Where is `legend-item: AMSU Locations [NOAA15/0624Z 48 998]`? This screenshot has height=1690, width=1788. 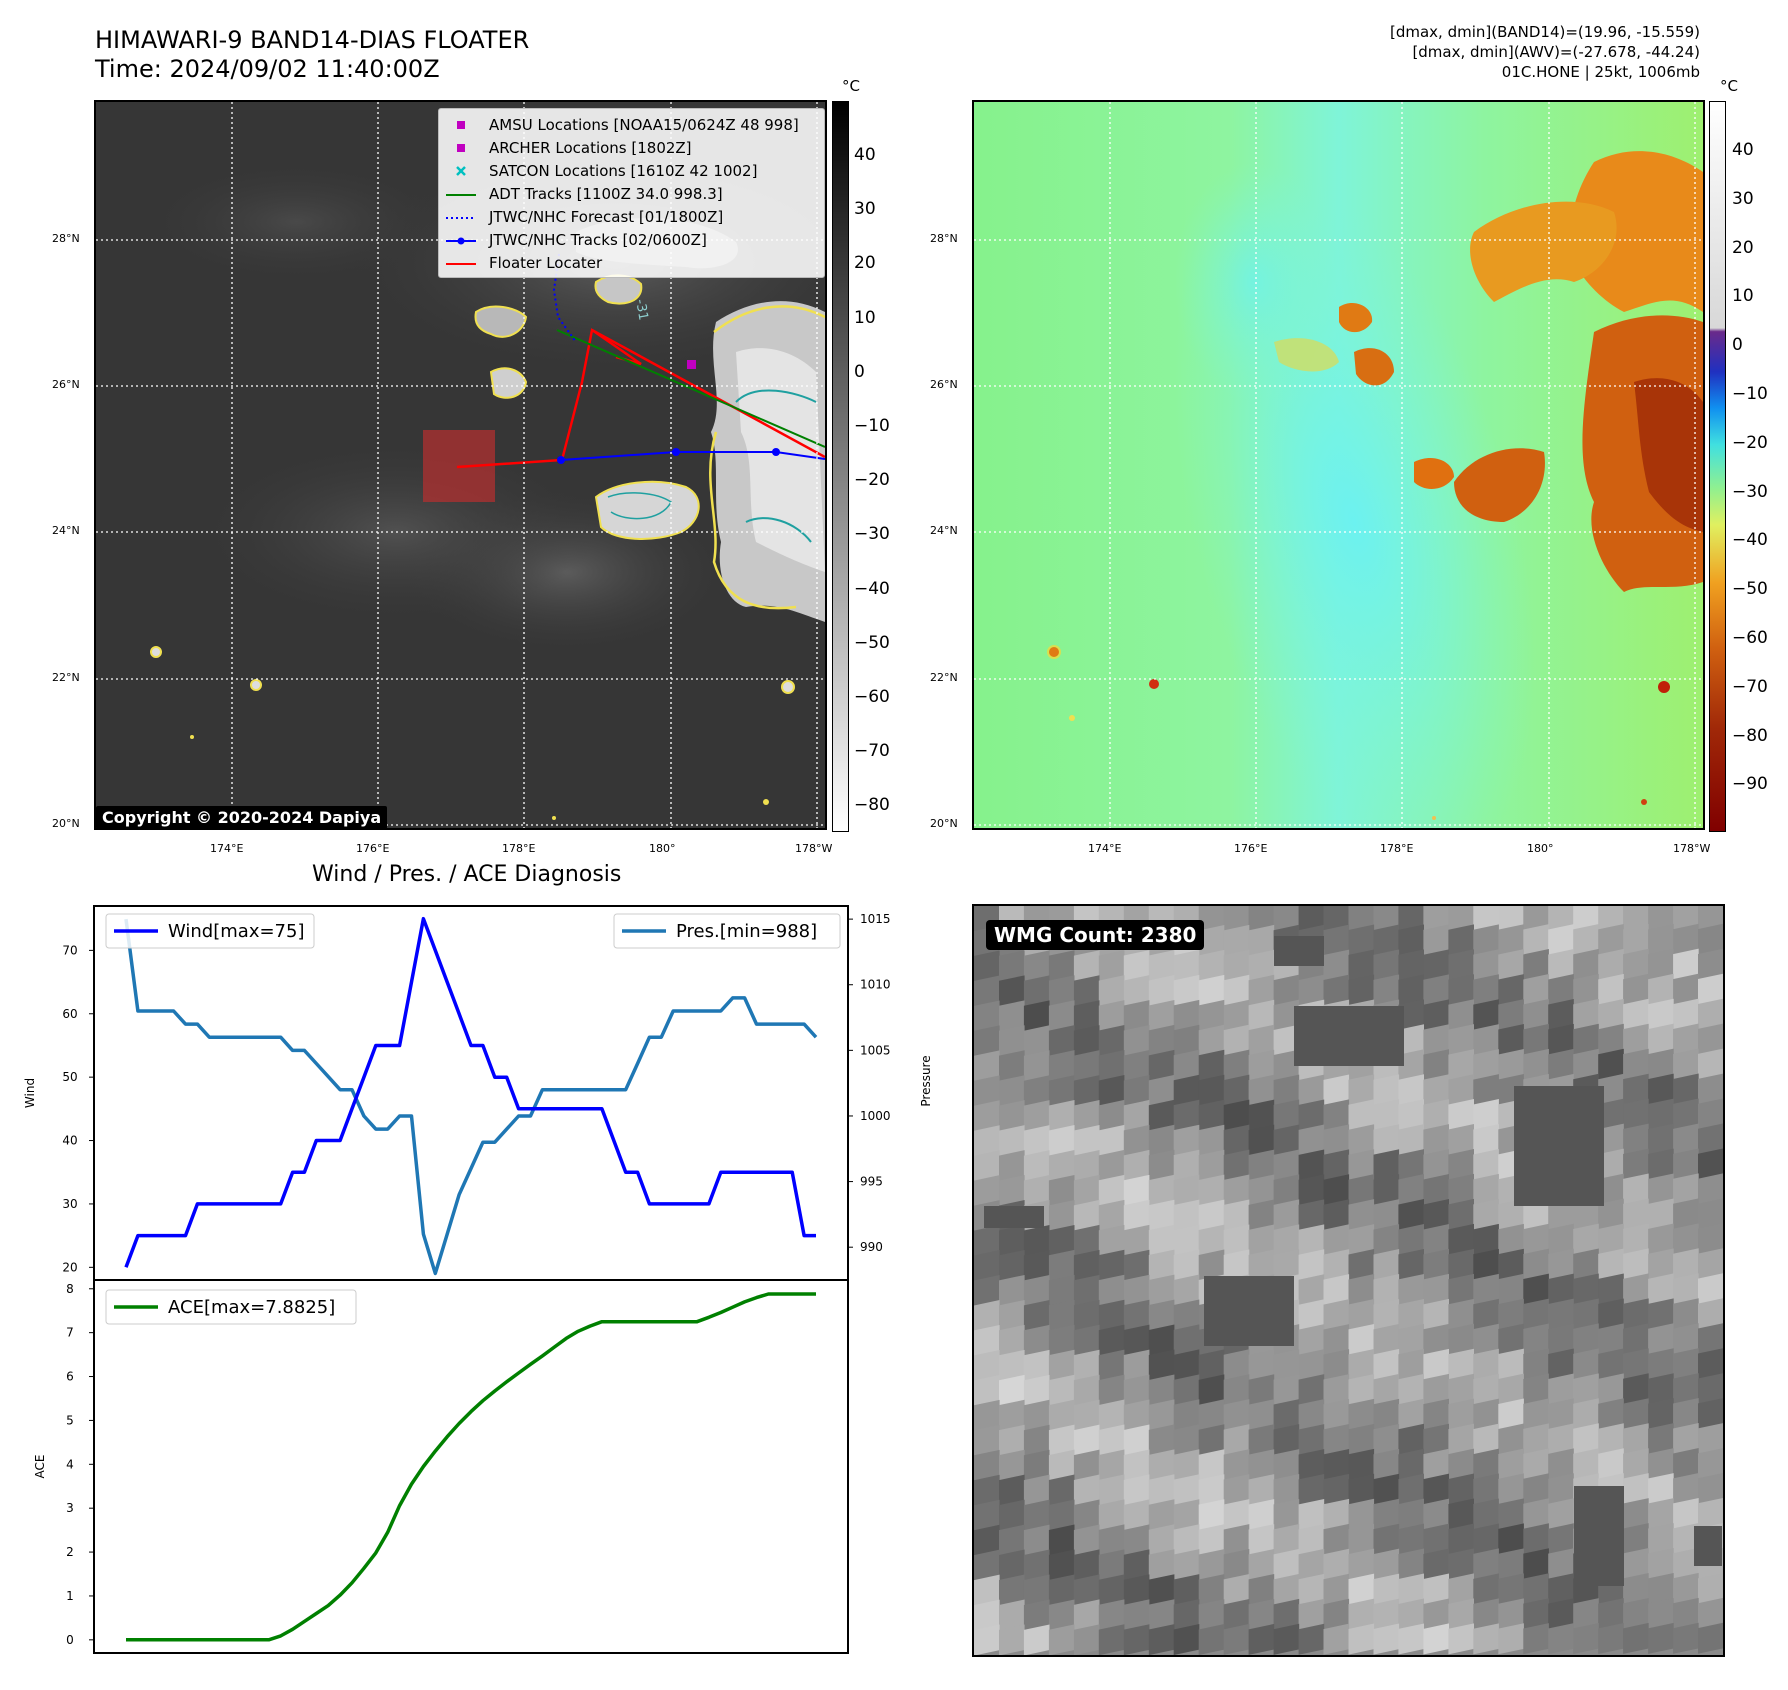
legend-item: AMSU Locations [NOAA15/0624Z 48 998] is located at coordinates (629, 126).